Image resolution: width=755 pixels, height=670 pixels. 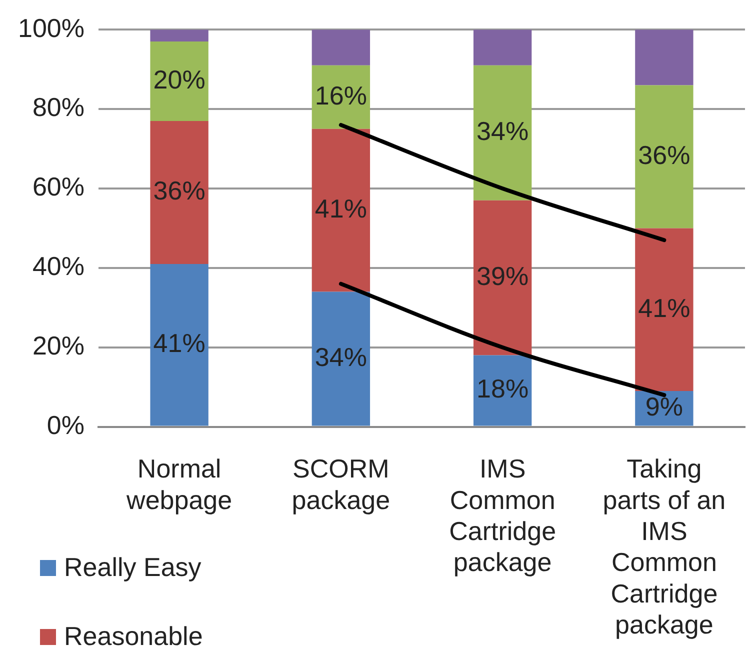 What do you see at coordinates (133, 567) in the screenshot?
I see `legend-label: Really Easy` at bounding box center [133, 567].